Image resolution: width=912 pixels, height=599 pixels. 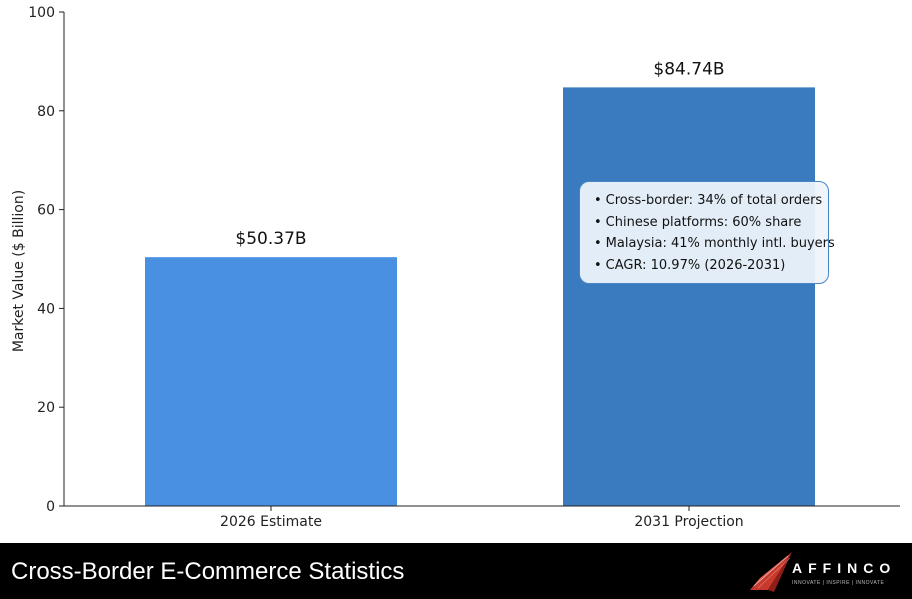 I want to click on y-axis-title: Market Value ($ Billion), so click(x=19, y=271).